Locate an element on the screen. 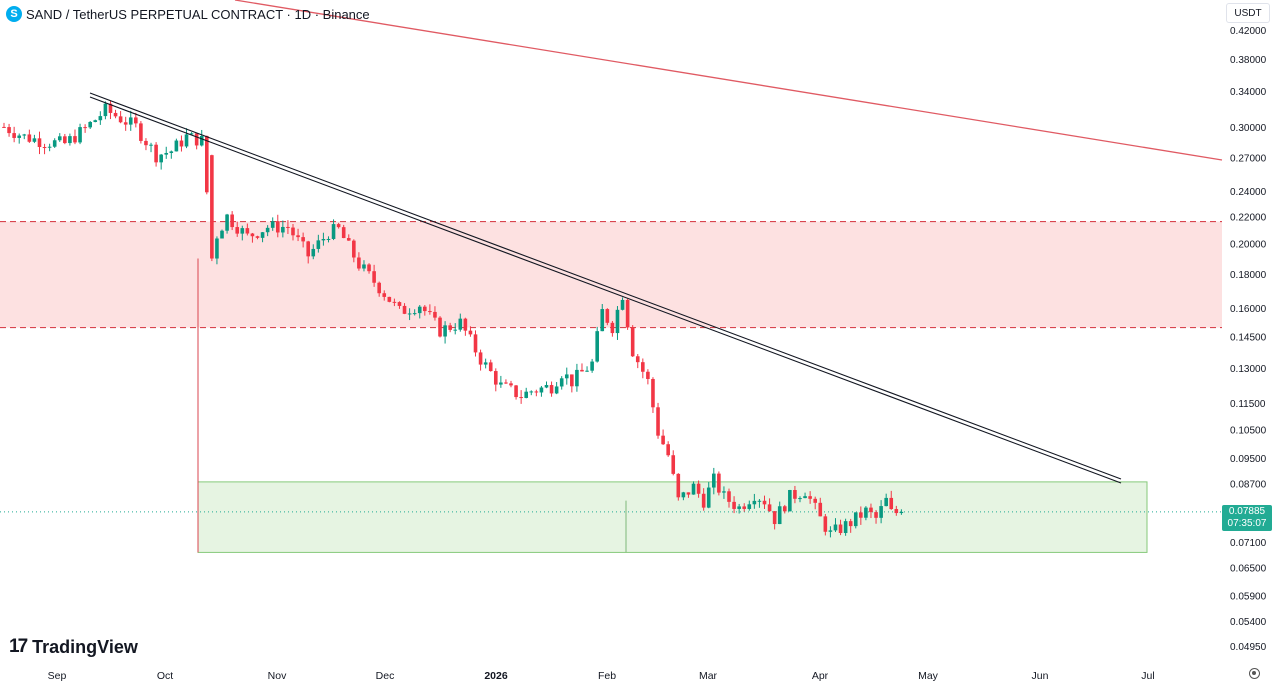 The height and width of the screenshot is (684, 1280). gear-icon is located at coordinates (1254, 673).